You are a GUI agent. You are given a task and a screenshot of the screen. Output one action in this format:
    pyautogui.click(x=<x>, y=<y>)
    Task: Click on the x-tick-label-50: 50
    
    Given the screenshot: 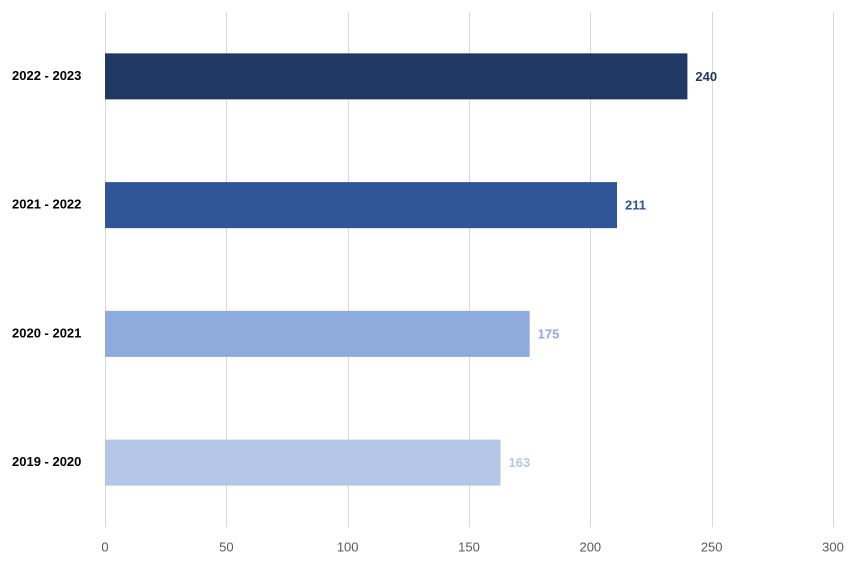 What is the action you would take?
    pyautogui.click(x=226, y=546)
    